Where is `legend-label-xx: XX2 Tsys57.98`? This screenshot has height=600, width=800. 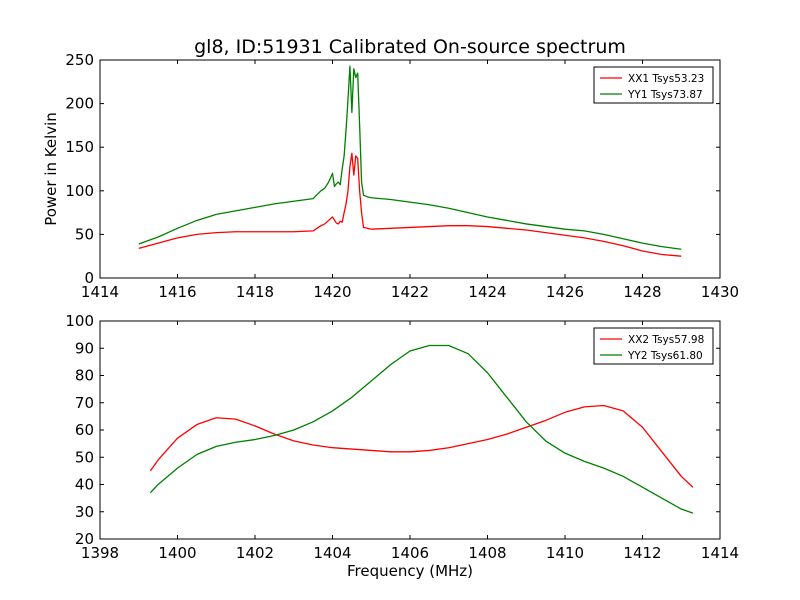
legend-label-xx: XX2 Tsys57.98 is located at coordinates (666, 340).